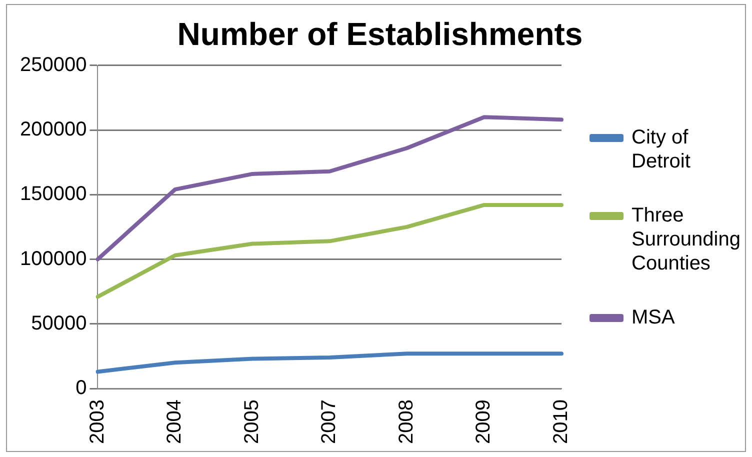 The image size is (752, 457). What do you see at coordinates (329, 422) in the screenshot?
I see `x-tick-label: 2007` at bounding box center [329, 422].